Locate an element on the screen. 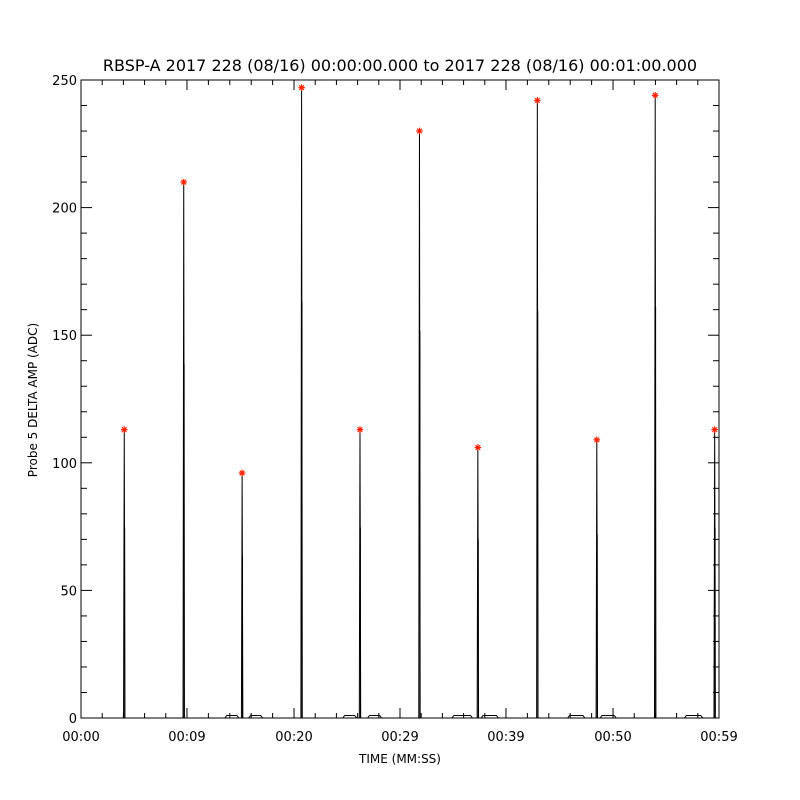 The image size is (800, 800). x-tick-label: 00:00 is located at coordinates (80, 737).